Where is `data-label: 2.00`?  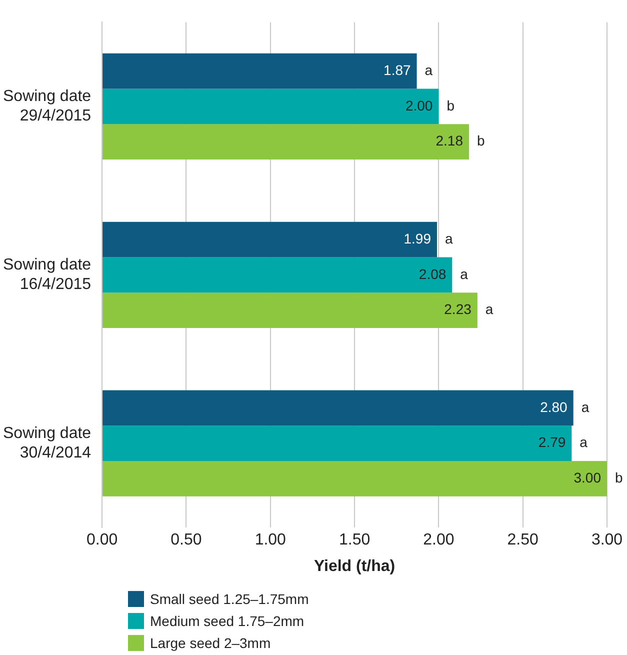 data-label: 2.00 is located at coordinates (419, 105).